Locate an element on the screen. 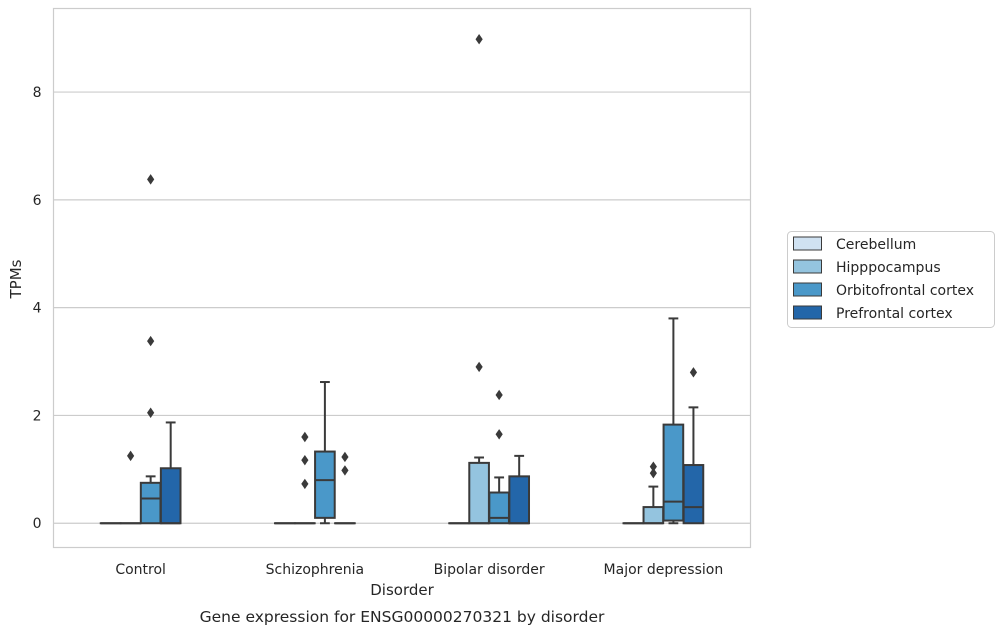 The image size is (1003, 634). x-axis-label: Disorder is located at coordinates (402, 590).